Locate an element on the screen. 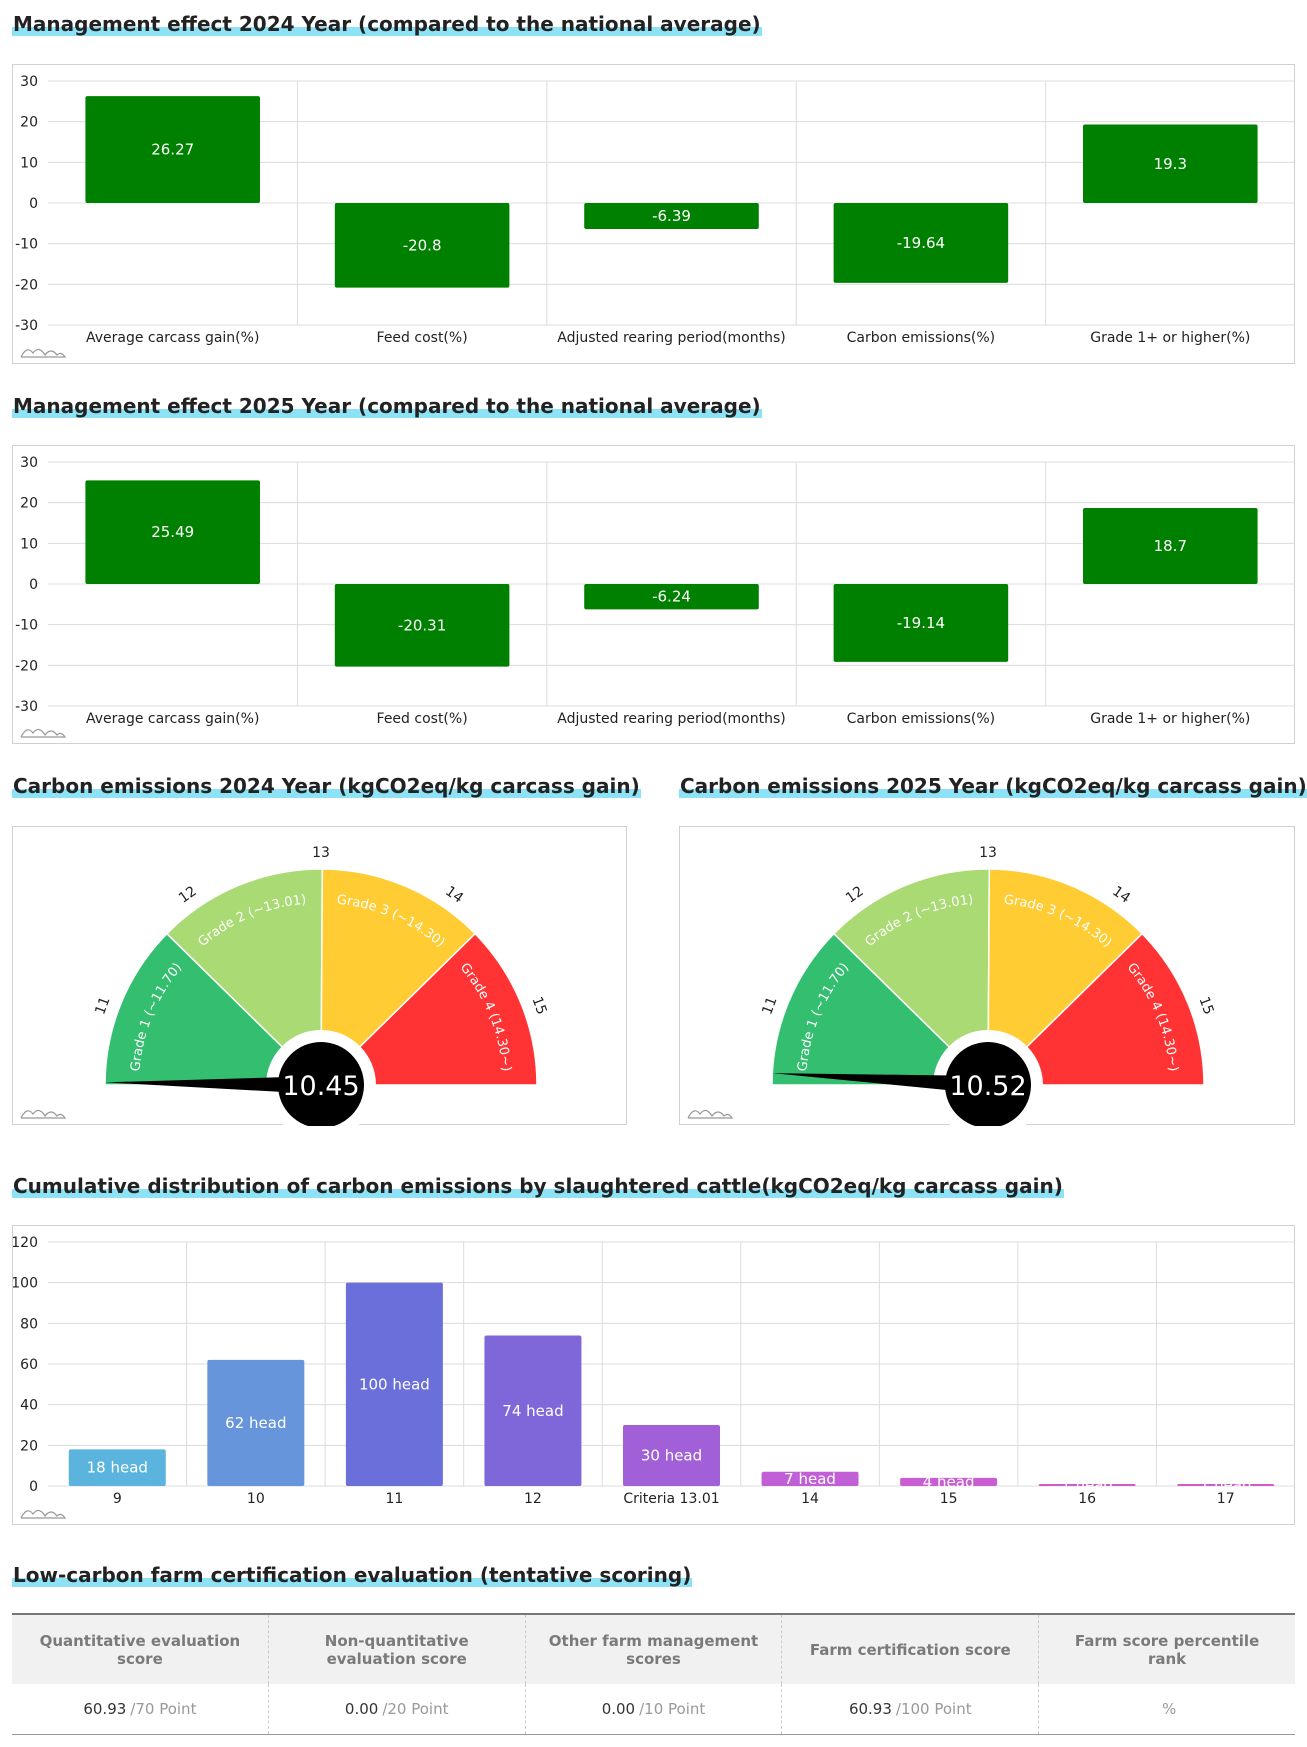 This screenshot has width=1307, height=1747. data-label: 26.27 is located at coordinates (172, 150).